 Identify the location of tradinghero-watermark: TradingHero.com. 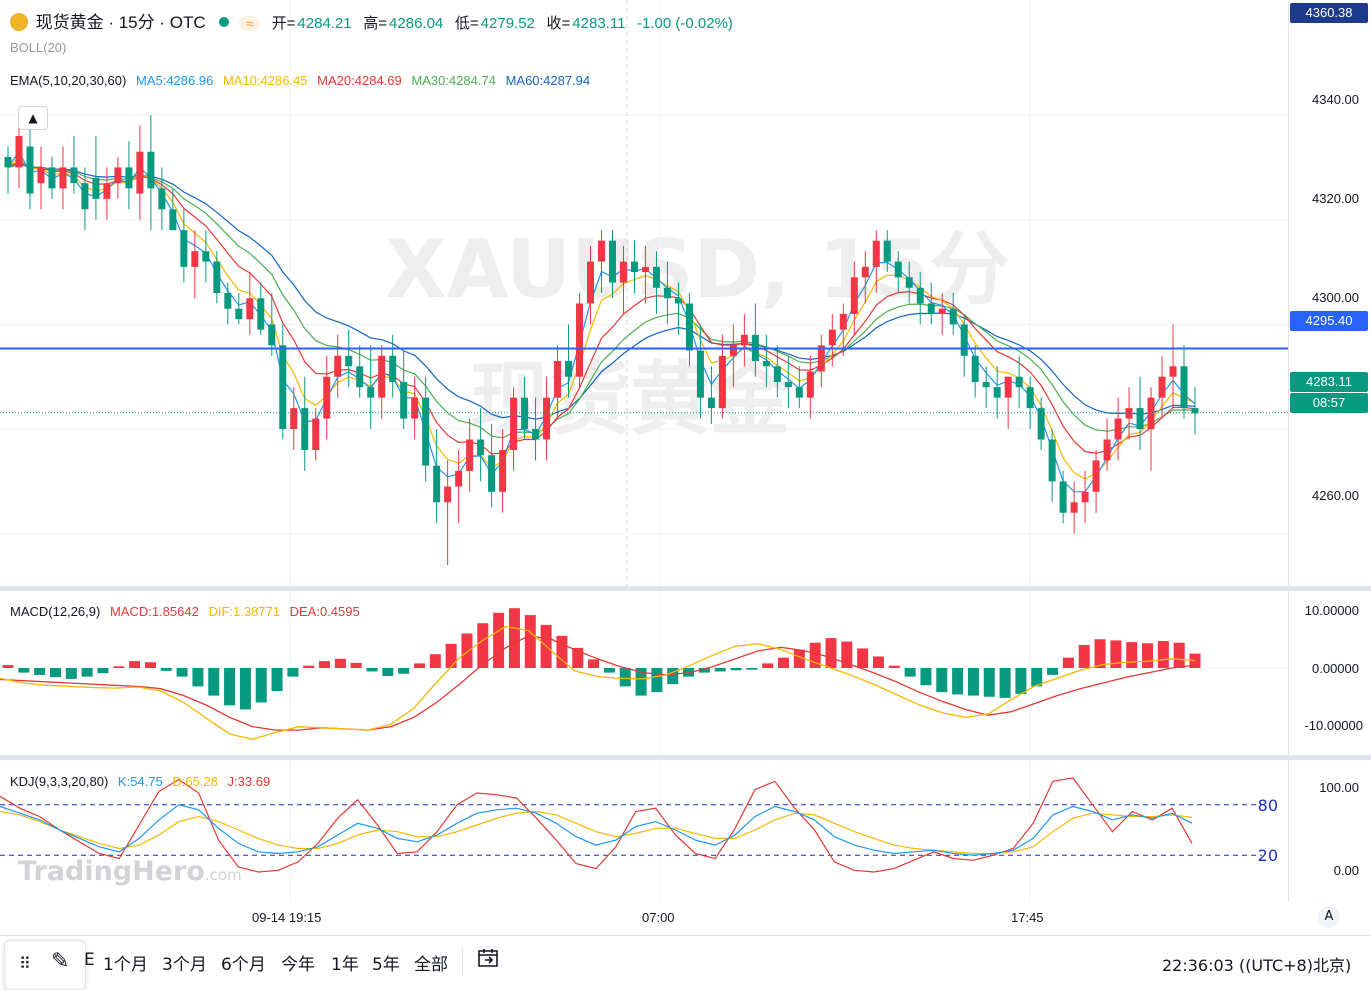
(130, 871).